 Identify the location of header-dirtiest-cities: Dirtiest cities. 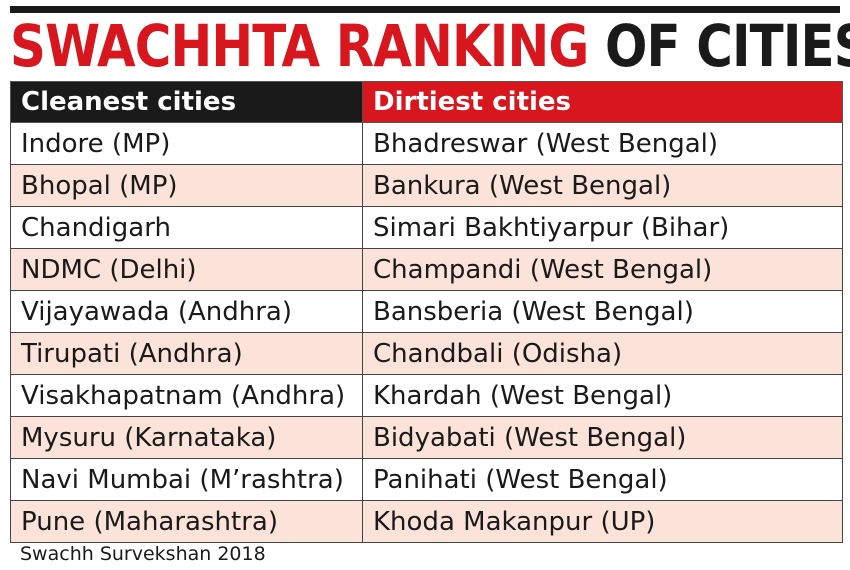
(602, 102).